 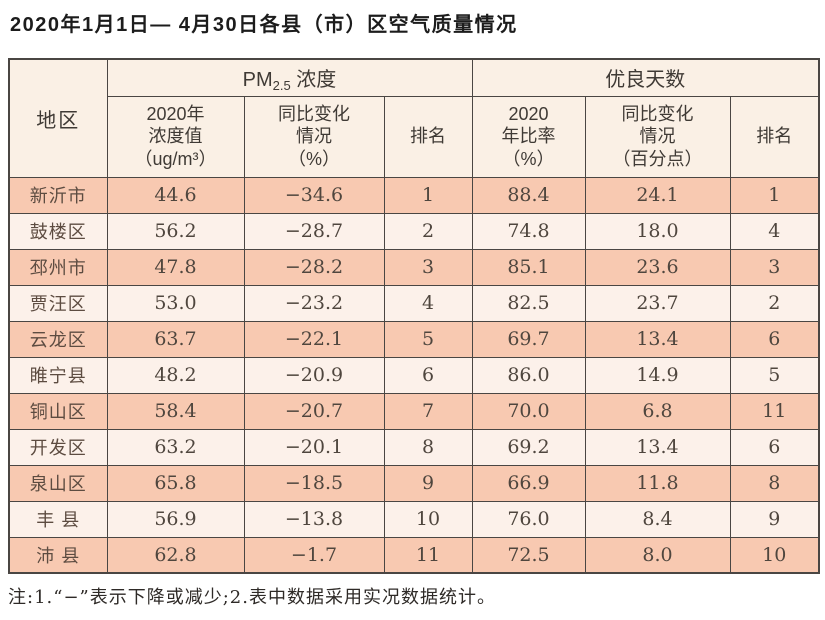 What do you see at coordinates (314, 447) in the screenshot?
I see `pm-change-cell: −20.1` at bounding box center [314, 447].